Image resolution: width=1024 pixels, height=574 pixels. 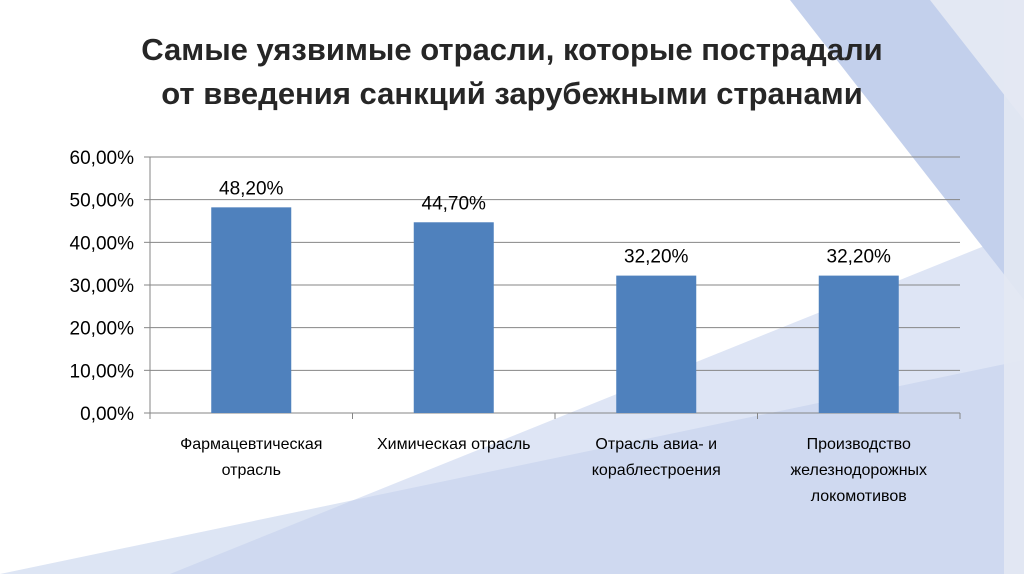 I want to click on y-tick-label: 30,00%, so click(x=102, y=286).